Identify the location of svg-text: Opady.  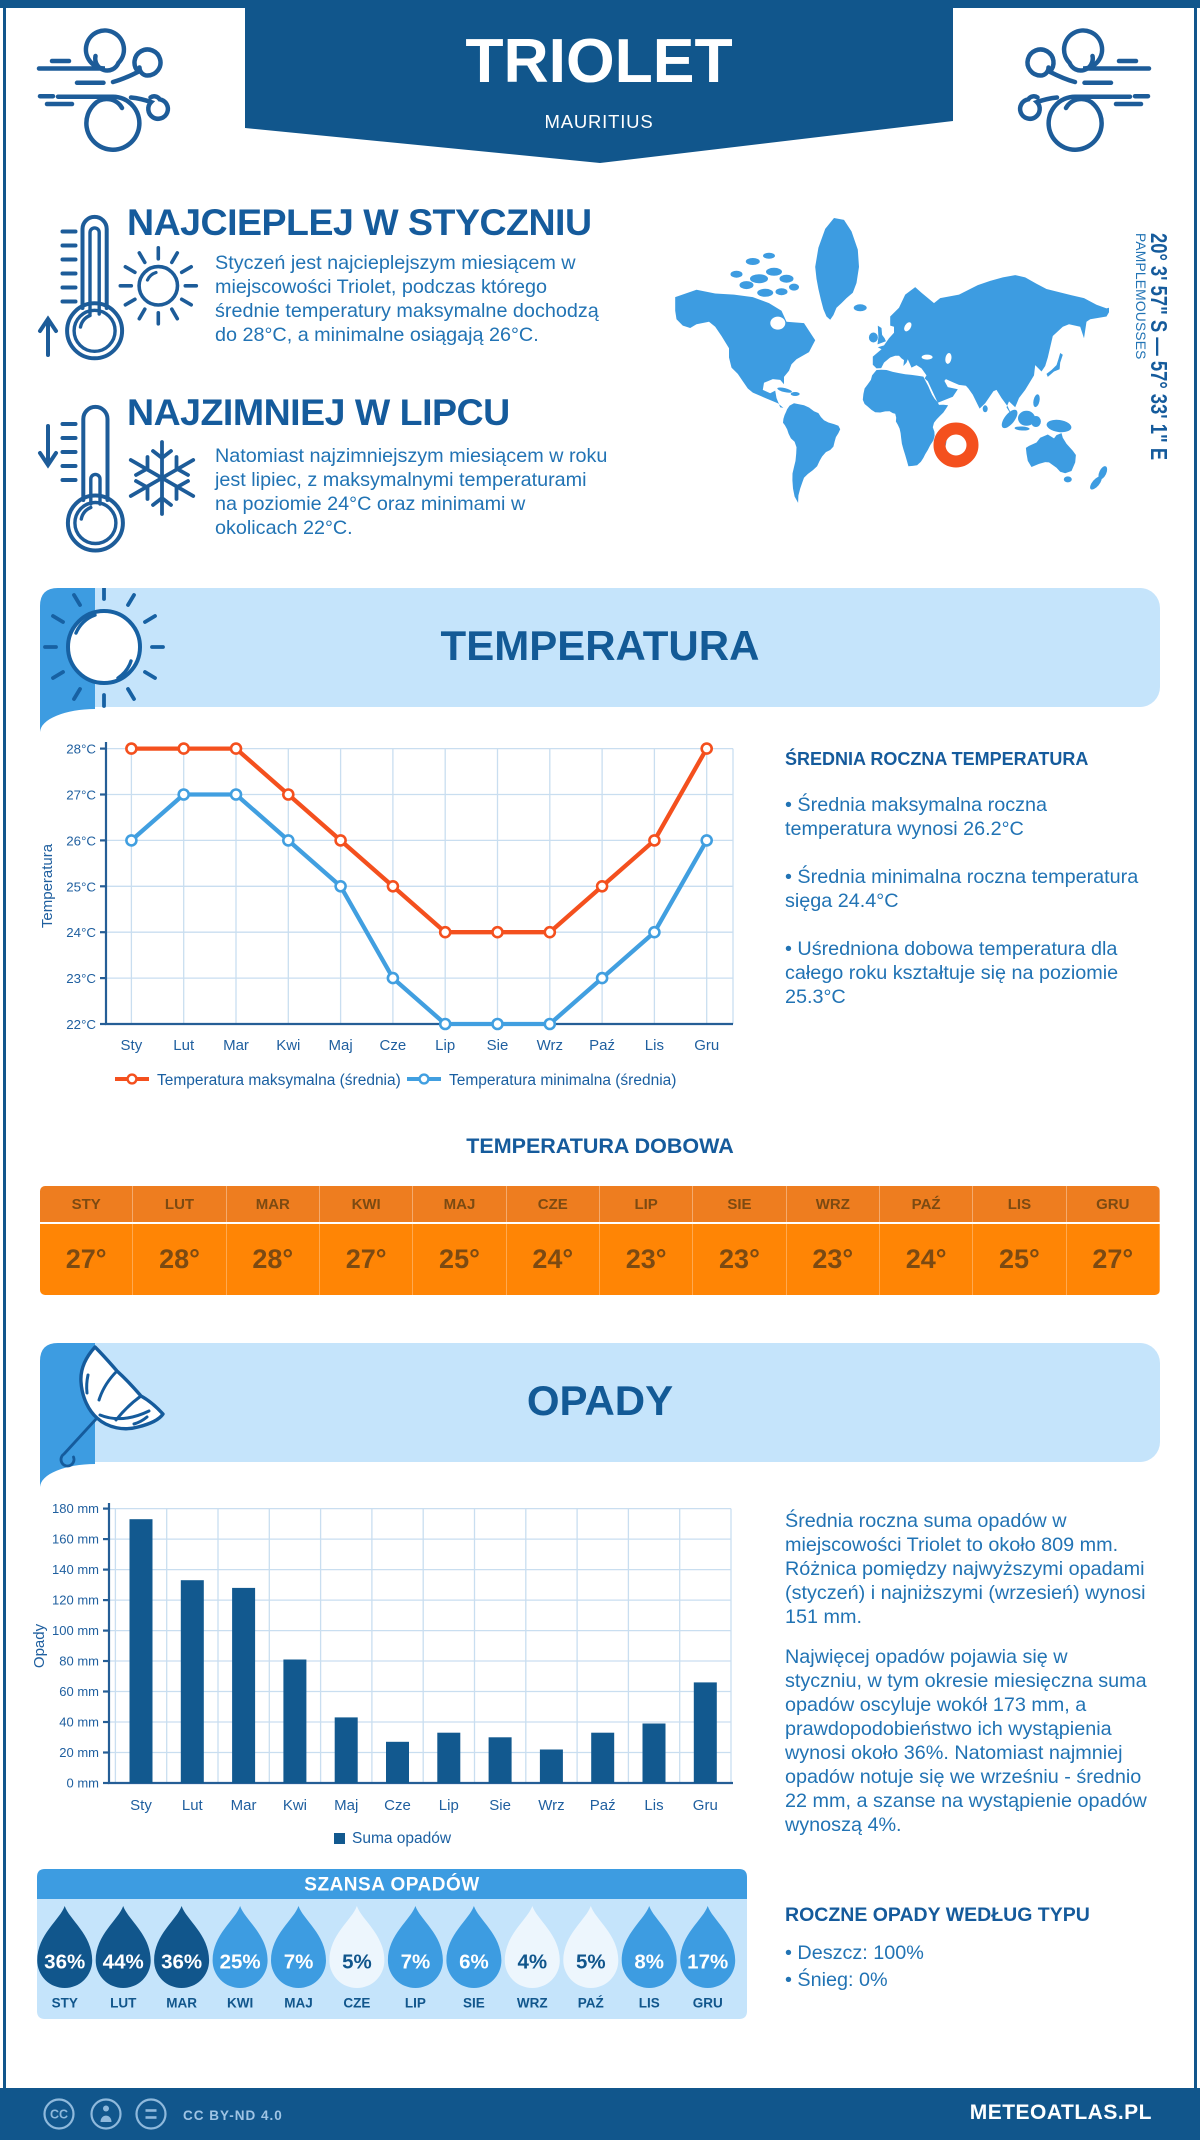
(39, 1645).